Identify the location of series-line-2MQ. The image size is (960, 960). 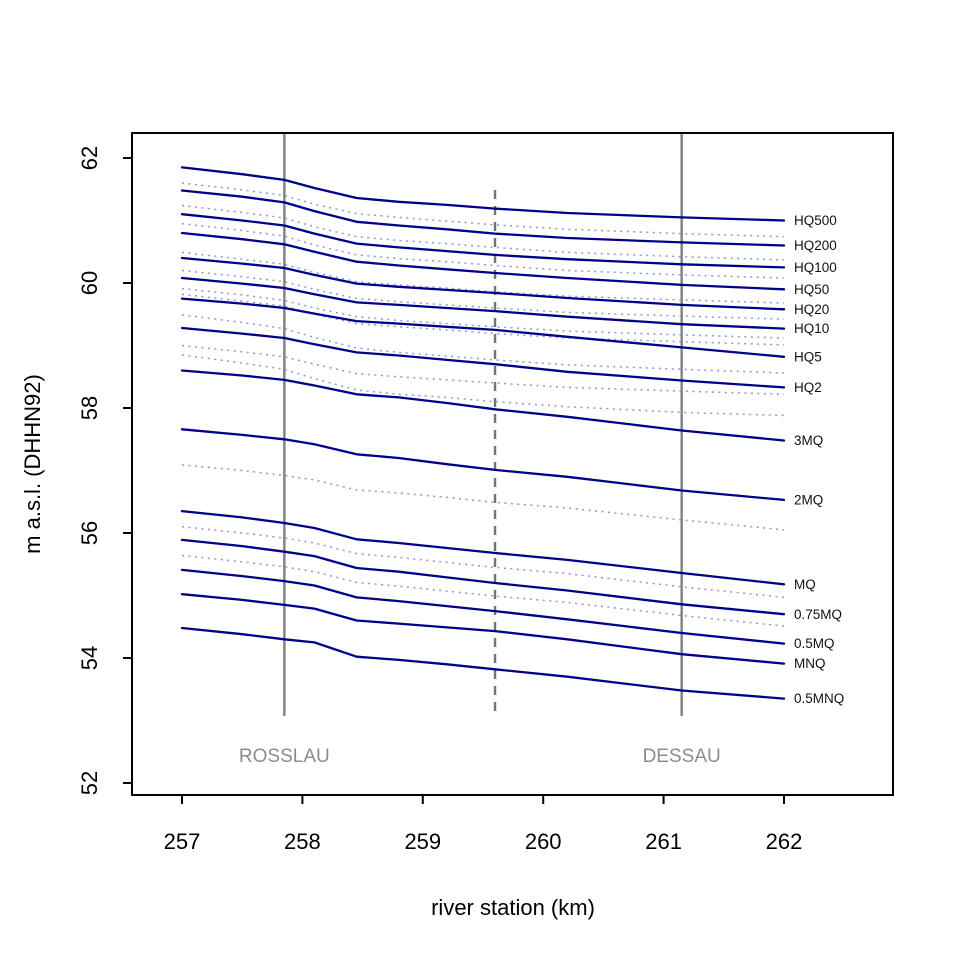
(483, 465).